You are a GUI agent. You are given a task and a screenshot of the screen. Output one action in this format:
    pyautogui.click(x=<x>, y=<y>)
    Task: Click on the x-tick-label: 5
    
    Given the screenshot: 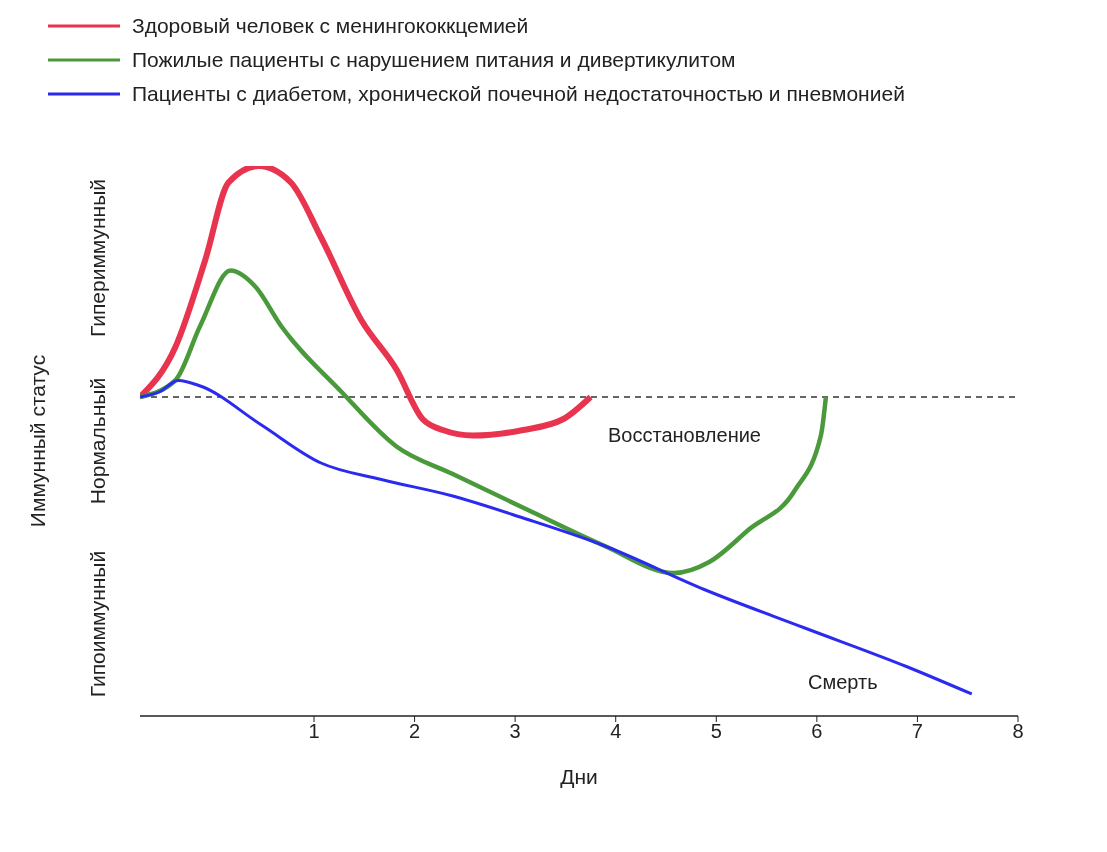 What is the action you would take?
    pyautogui.click(x=716, y=731)
    